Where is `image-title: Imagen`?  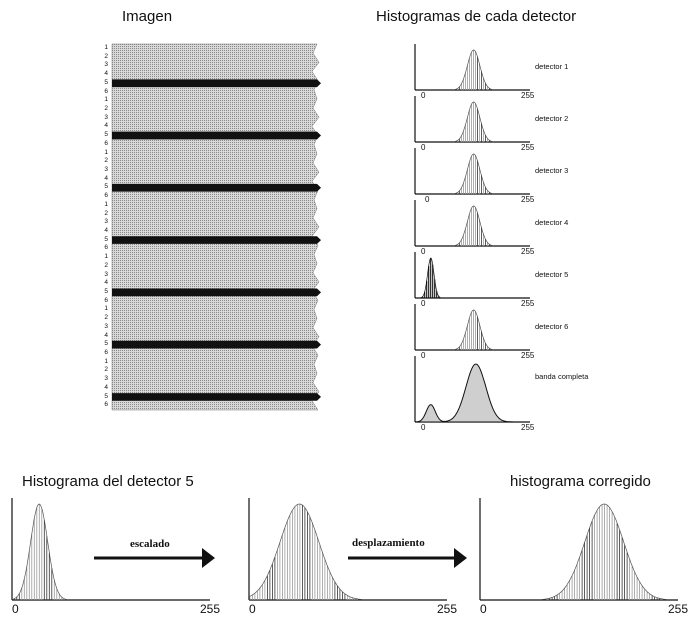
image-title: Imagen is located at coordinates (147, 16).